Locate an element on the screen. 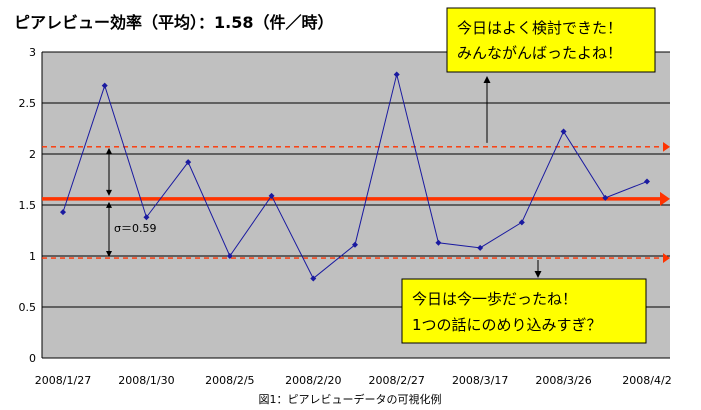 The image size is (701, 410). x-tick-label: 2008/3/26 is located at coordinates (563, 380).